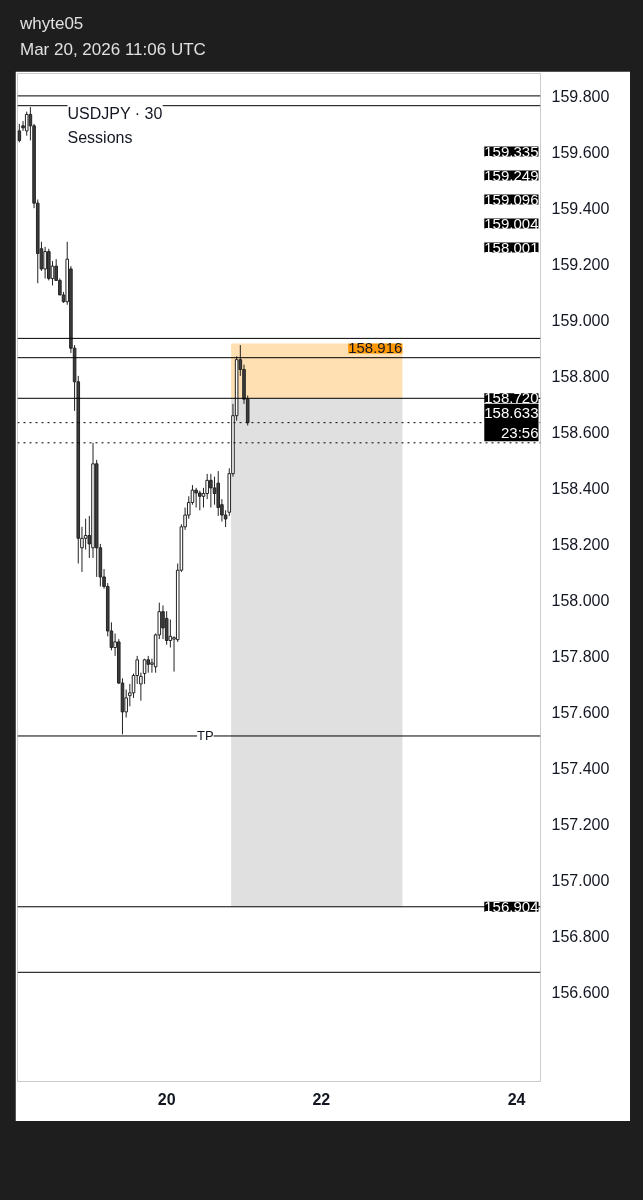 This screenshot has height=1200, width=643. What do you see at coordinates (516, 1099) in the screenshot?
I see `x-tick-label: 24` at bounding box center [516, 1099].